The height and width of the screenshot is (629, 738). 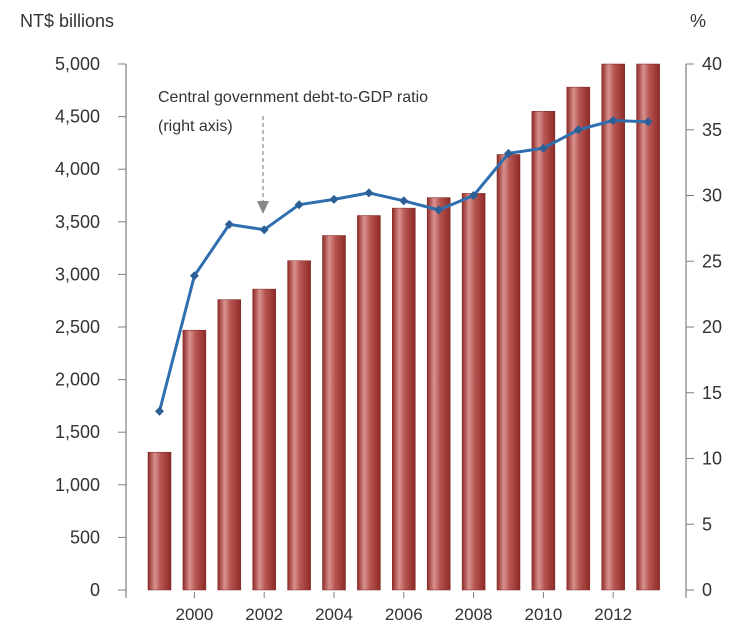 What do you see at coordinates (334, 614) in the screenshot?
I see `x-tick-label: 2004` at bounding box center [334, 614].